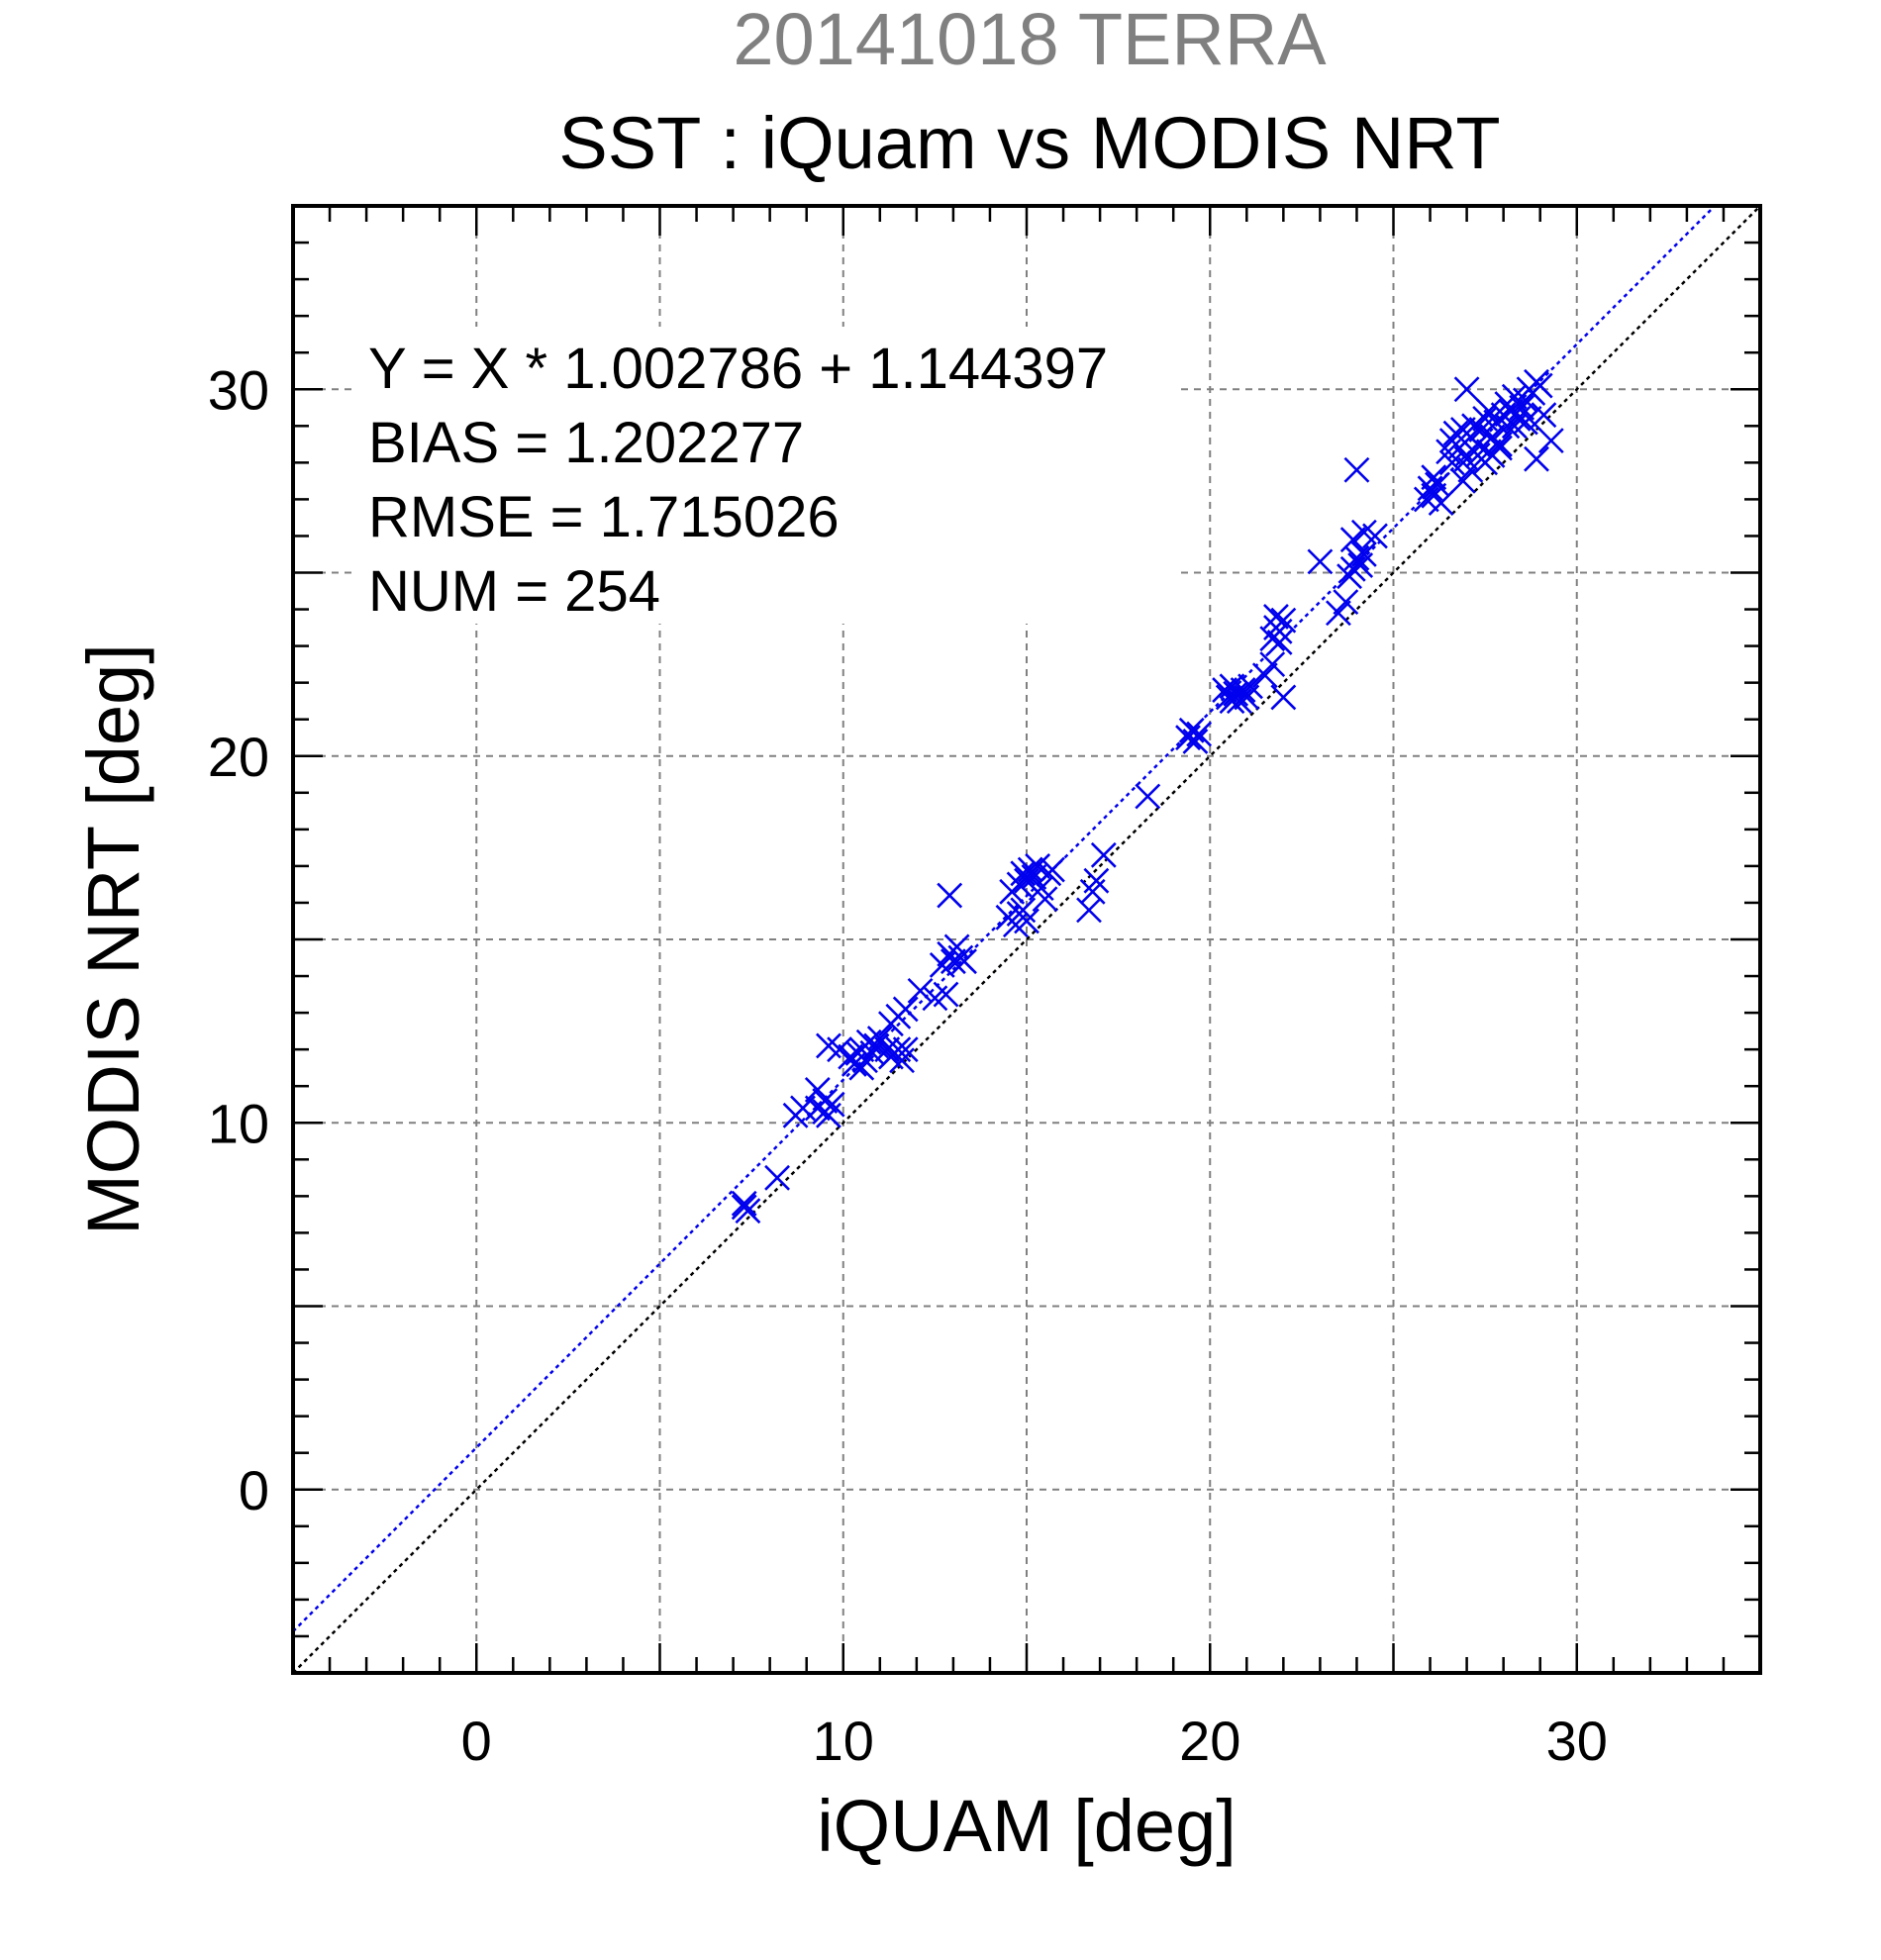 This screenshot has width=1881, height=1960. What do you see at coordinates (604, 517) in the screenshot?
I see `rmse-text: RMSE = 1.715026` at bounding box center [604, 517].